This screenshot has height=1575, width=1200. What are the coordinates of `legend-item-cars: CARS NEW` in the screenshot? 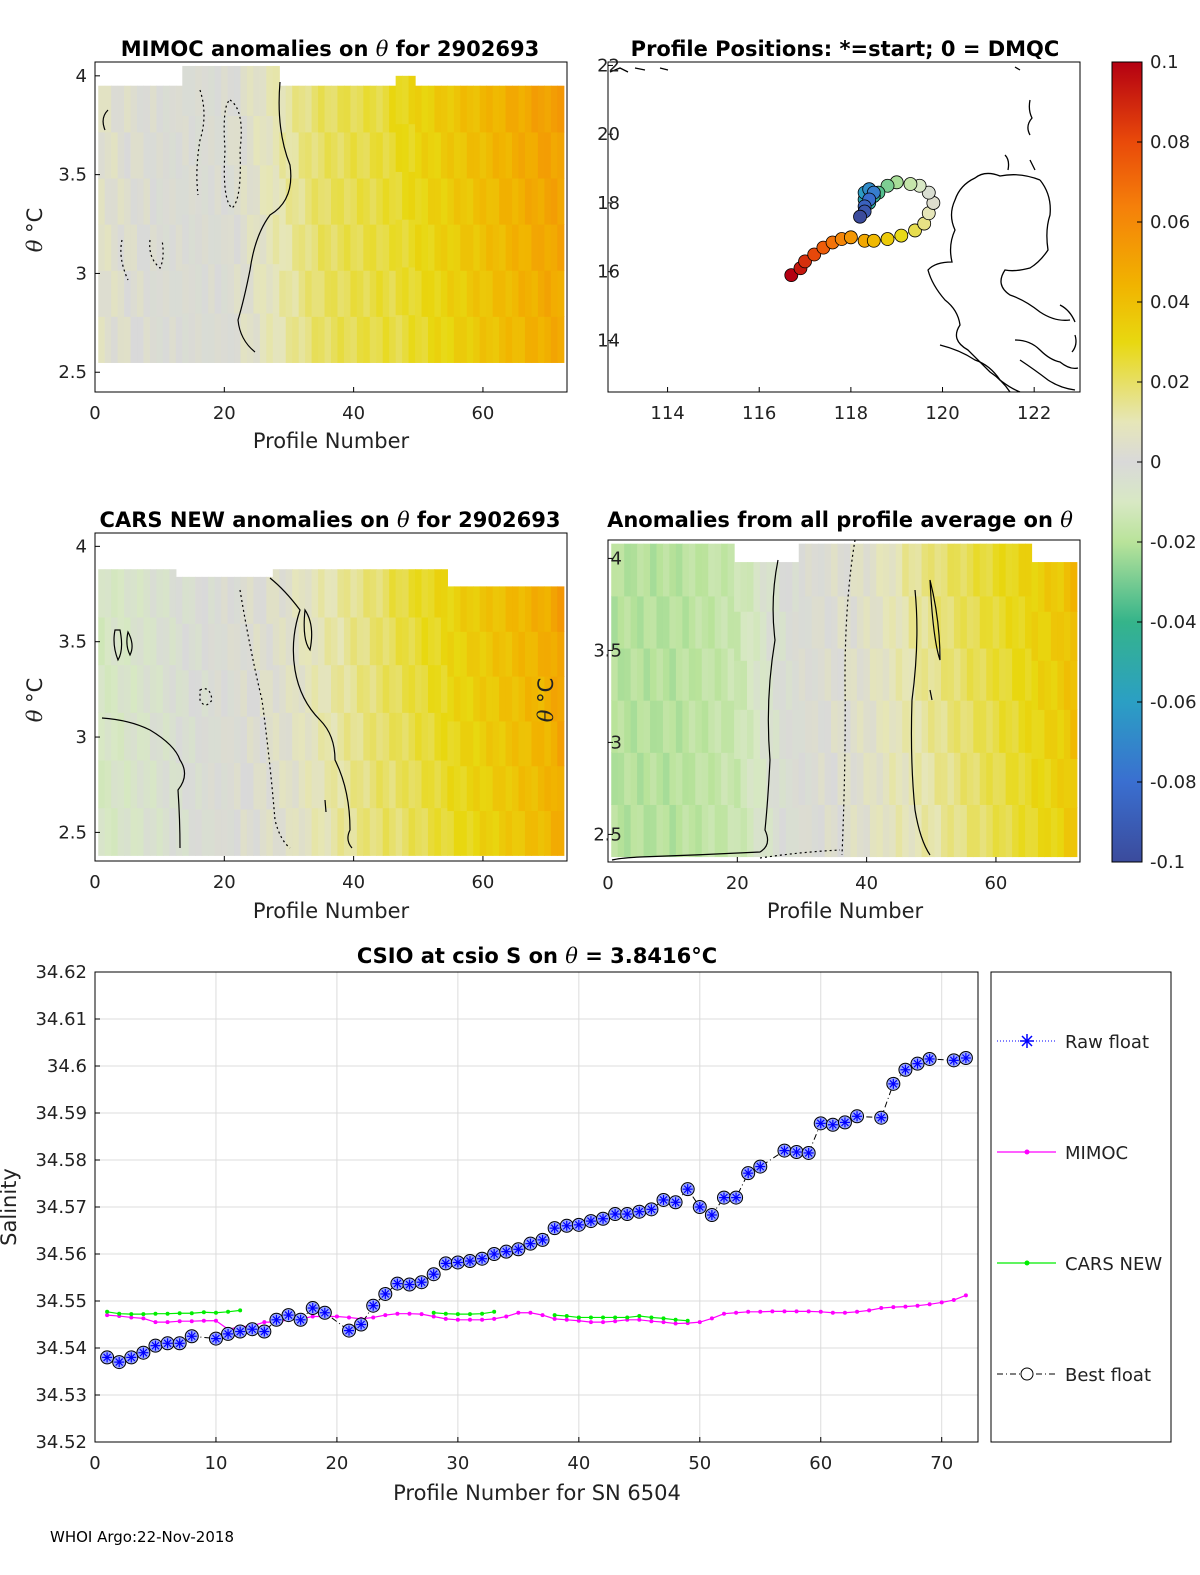 It's located at (1079, 1264).